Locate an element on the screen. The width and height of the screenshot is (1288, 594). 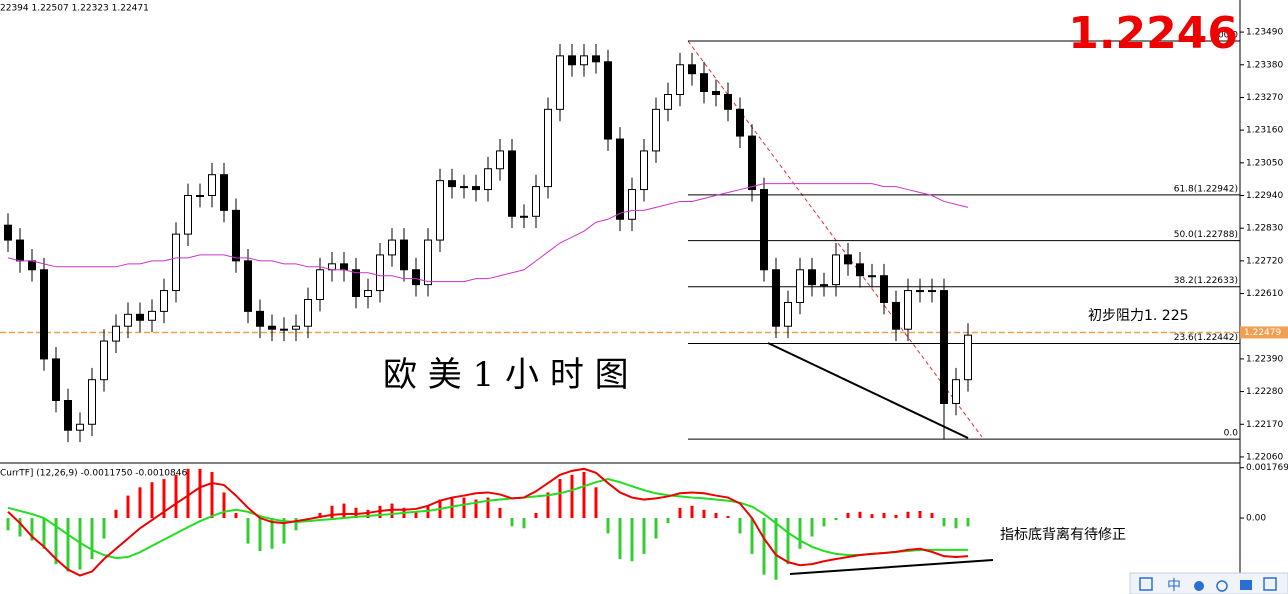
y-tick-label: 1.22280 is located at coordinates (1264, 392).